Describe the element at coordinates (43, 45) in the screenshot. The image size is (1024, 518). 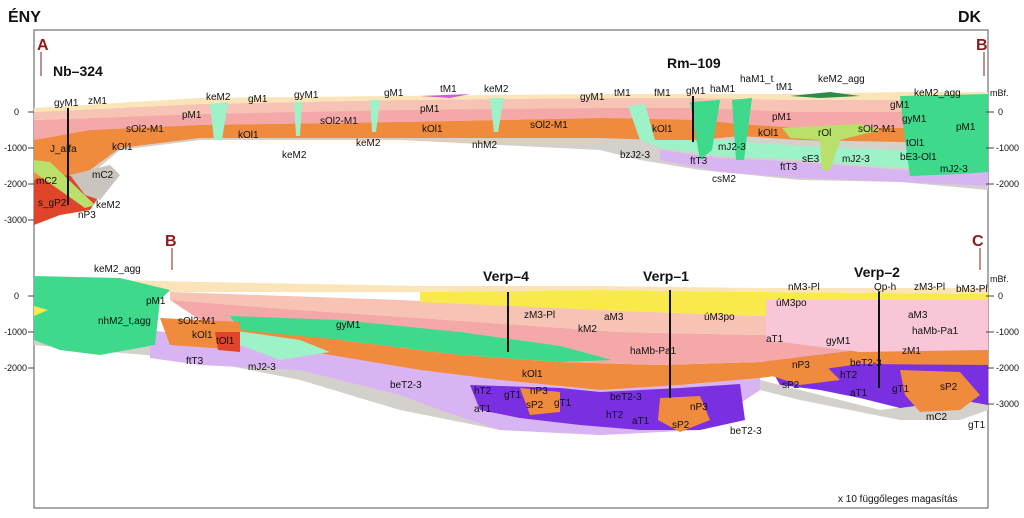
I see `point-label-a: A` at that location.